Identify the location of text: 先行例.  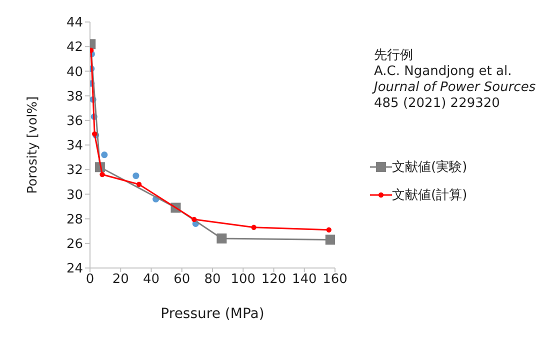
(394, 56).